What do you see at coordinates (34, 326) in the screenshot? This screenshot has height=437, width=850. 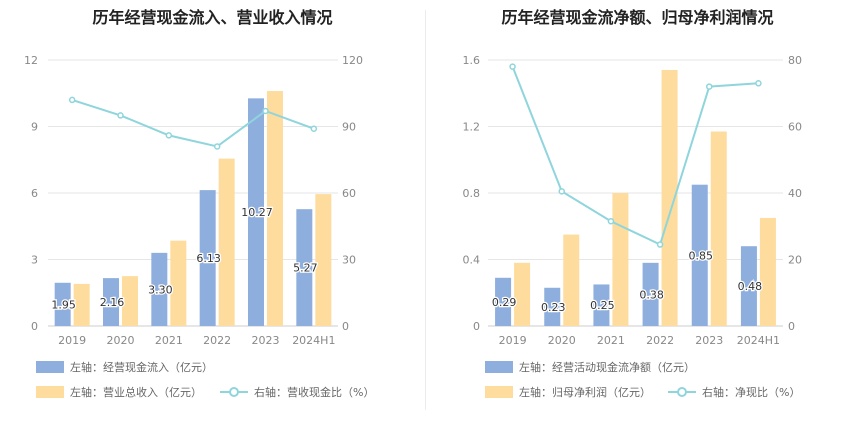 I see `left-axis-tick-label: 0` at bounding box center [34, 326].